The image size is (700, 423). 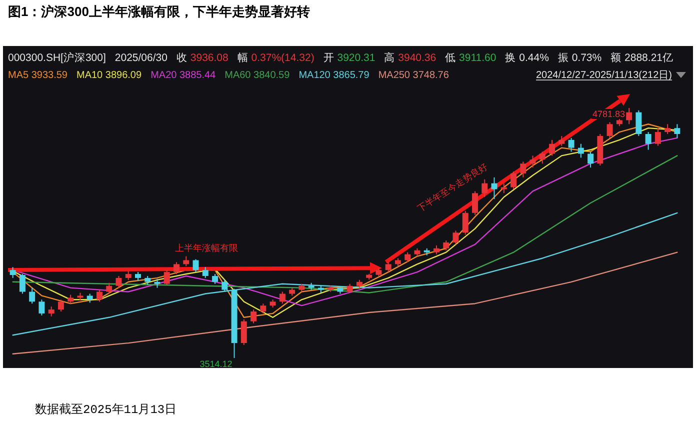 I want to click on text: 2024/12/27-2025/11/13(212日), so click(x=604, y=75).